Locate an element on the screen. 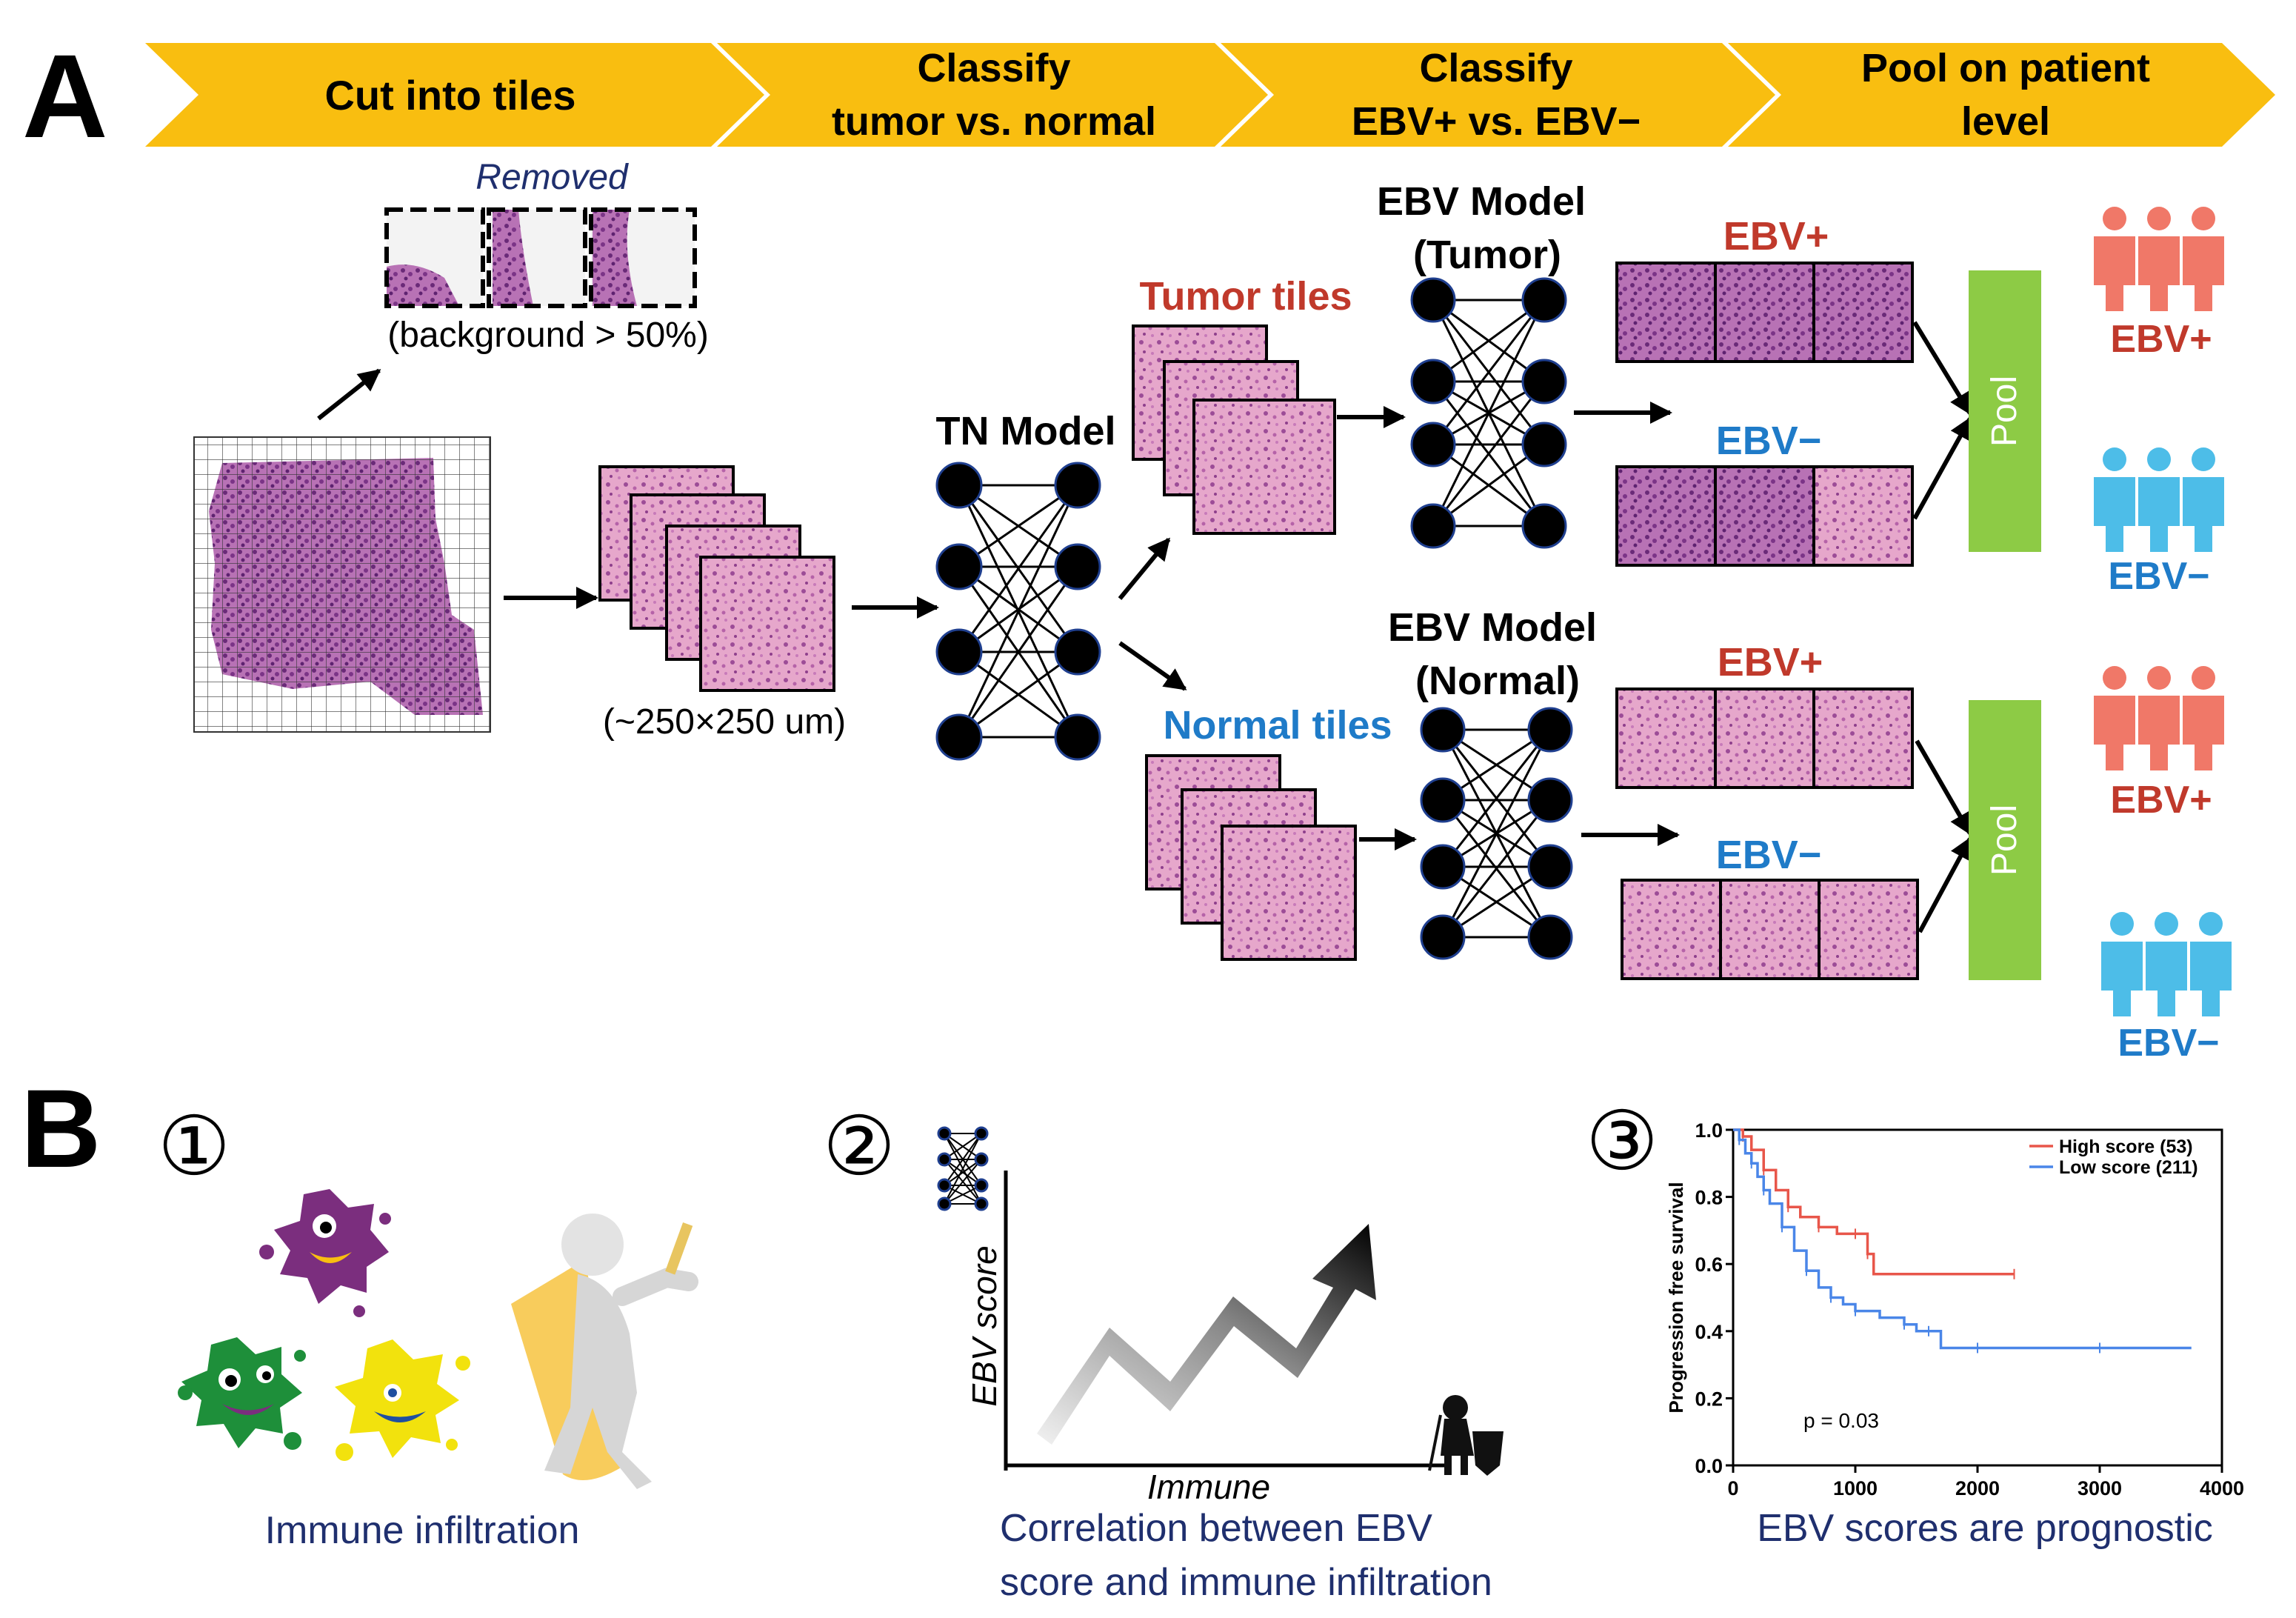 The image size is (2296, 1618). panel-b-letter: B is located at coordinates (61, 1128).